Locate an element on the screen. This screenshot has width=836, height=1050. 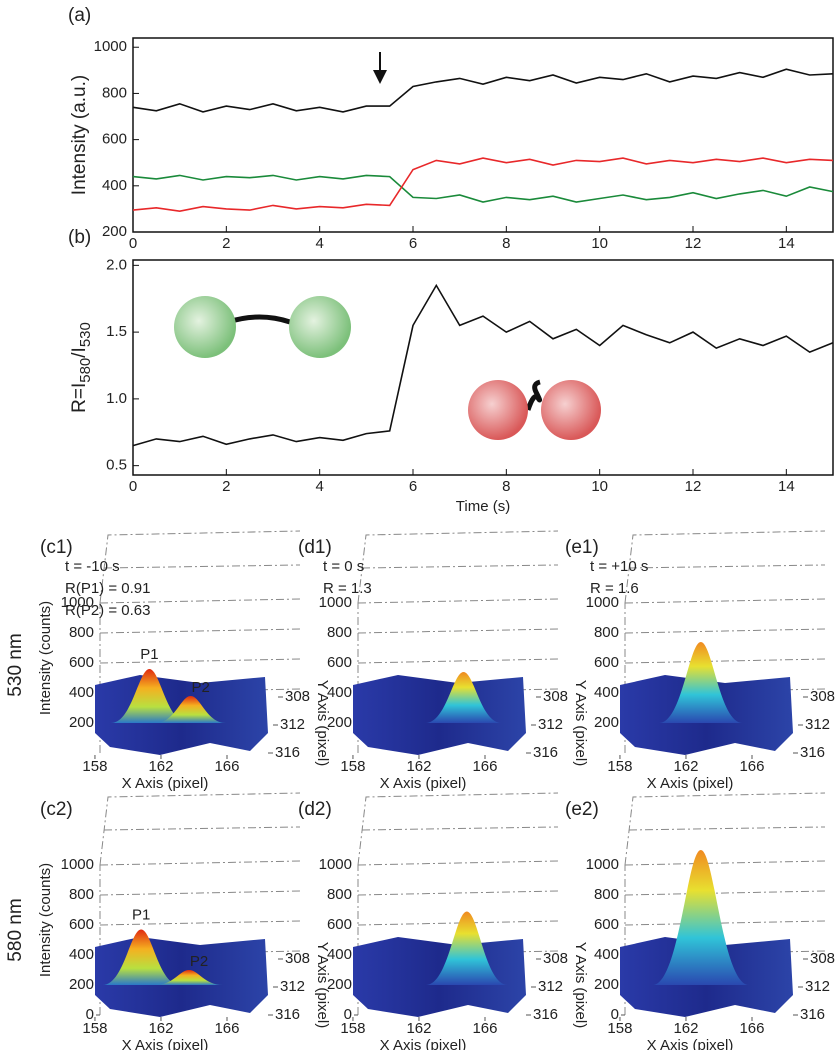
x-tick-label: 4 is located at coordinates (319, 243).